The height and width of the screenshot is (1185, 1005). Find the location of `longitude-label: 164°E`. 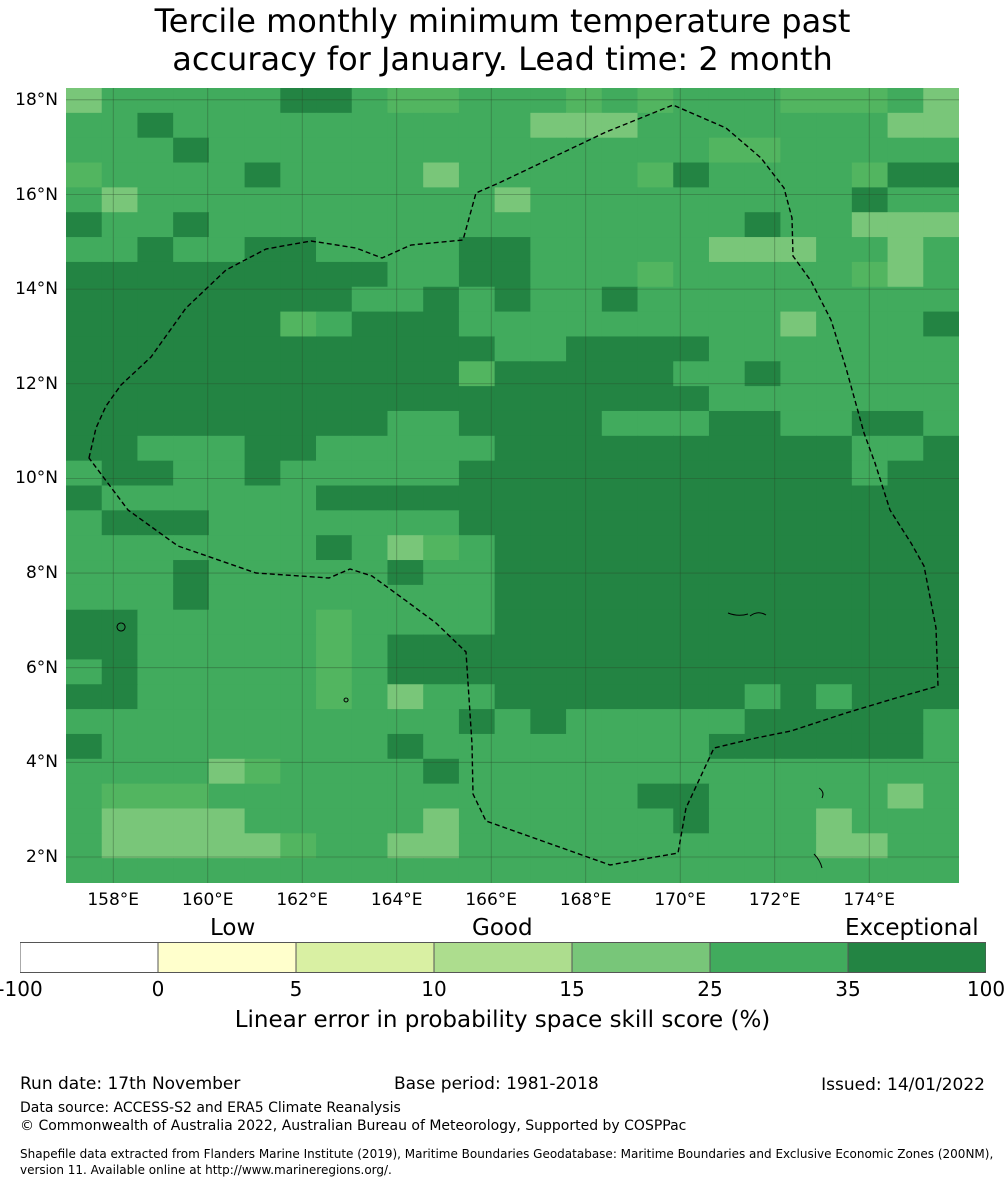

longitude-label: 164°E is located at coordinates (396, 900).